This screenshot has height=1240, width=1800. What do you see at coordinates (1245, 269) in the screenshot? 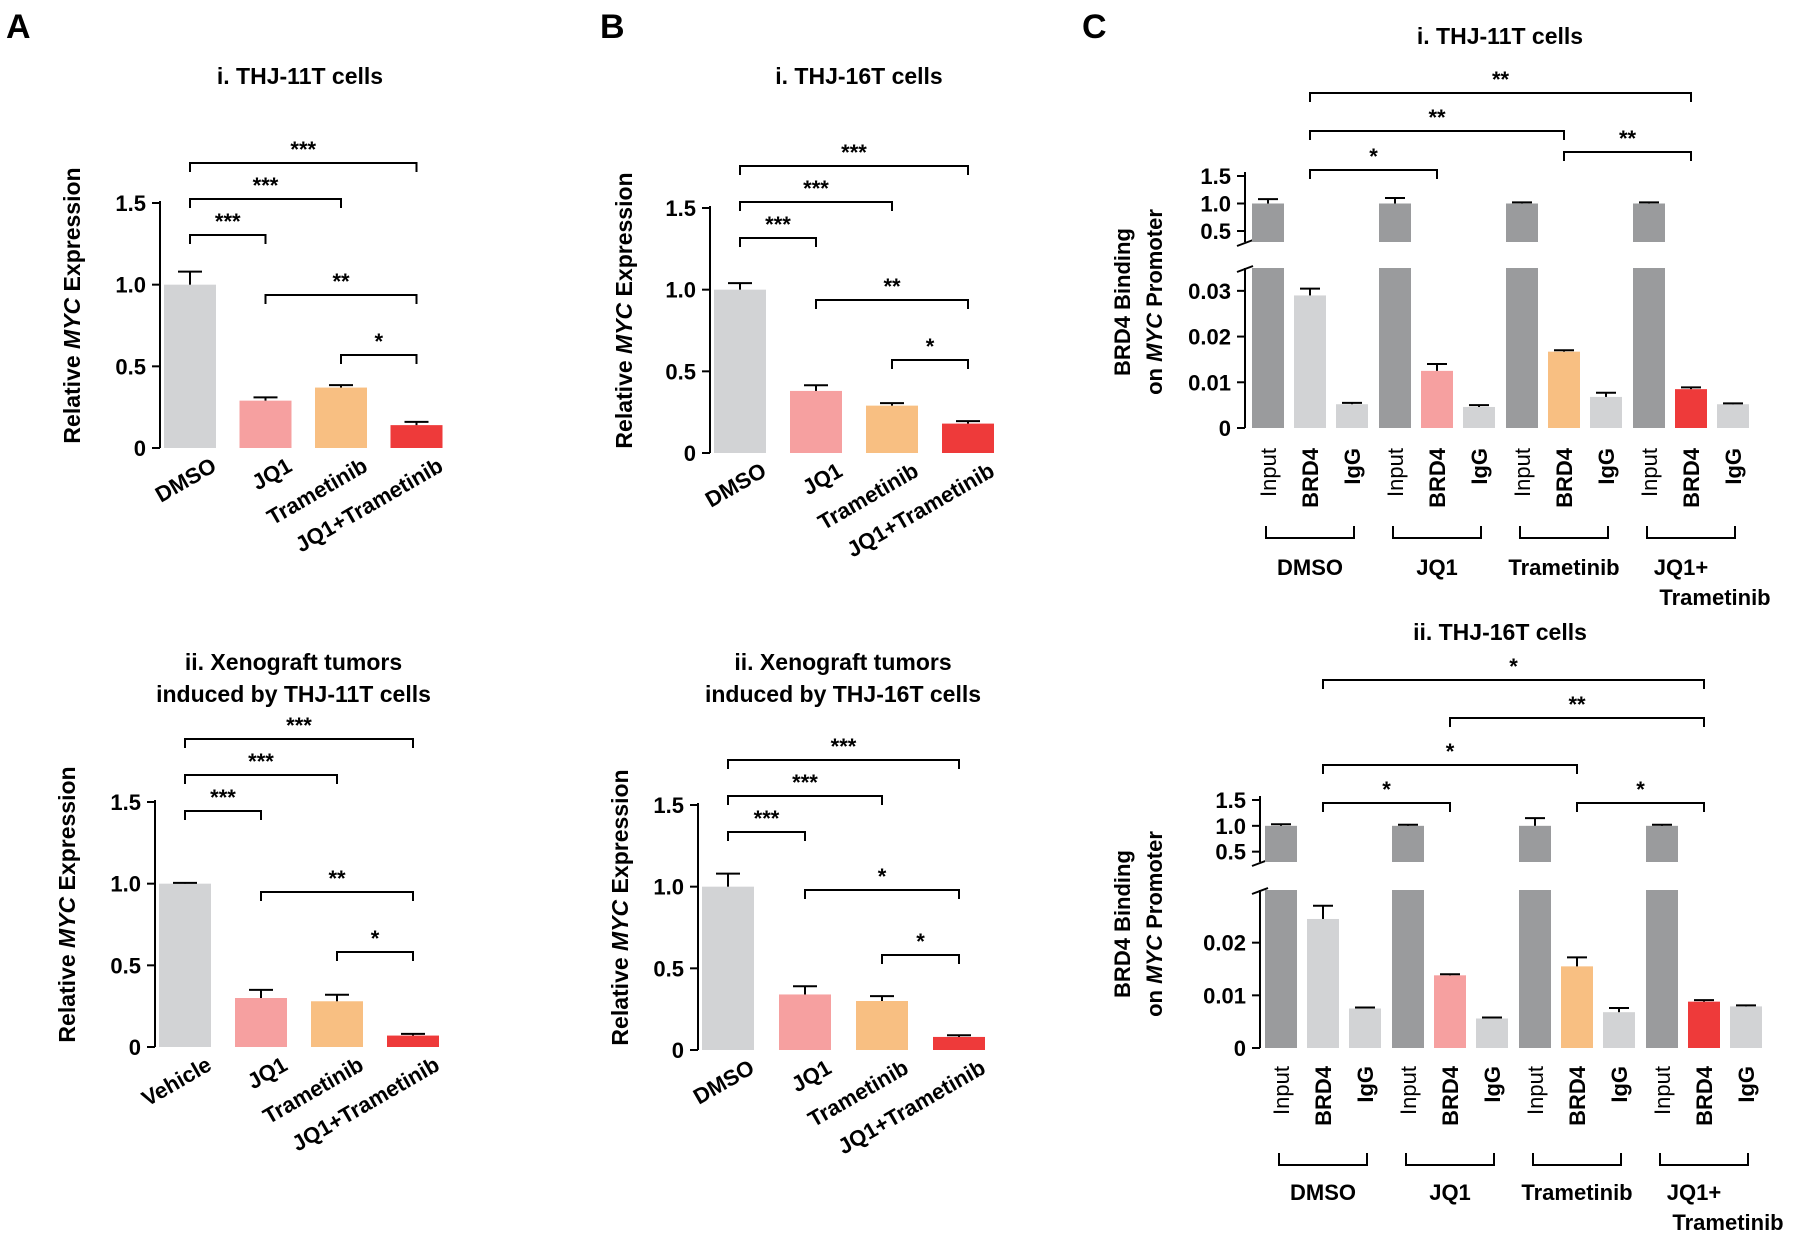
I see `c-i-axis-break-lower` at bounding box center [1245, 269].